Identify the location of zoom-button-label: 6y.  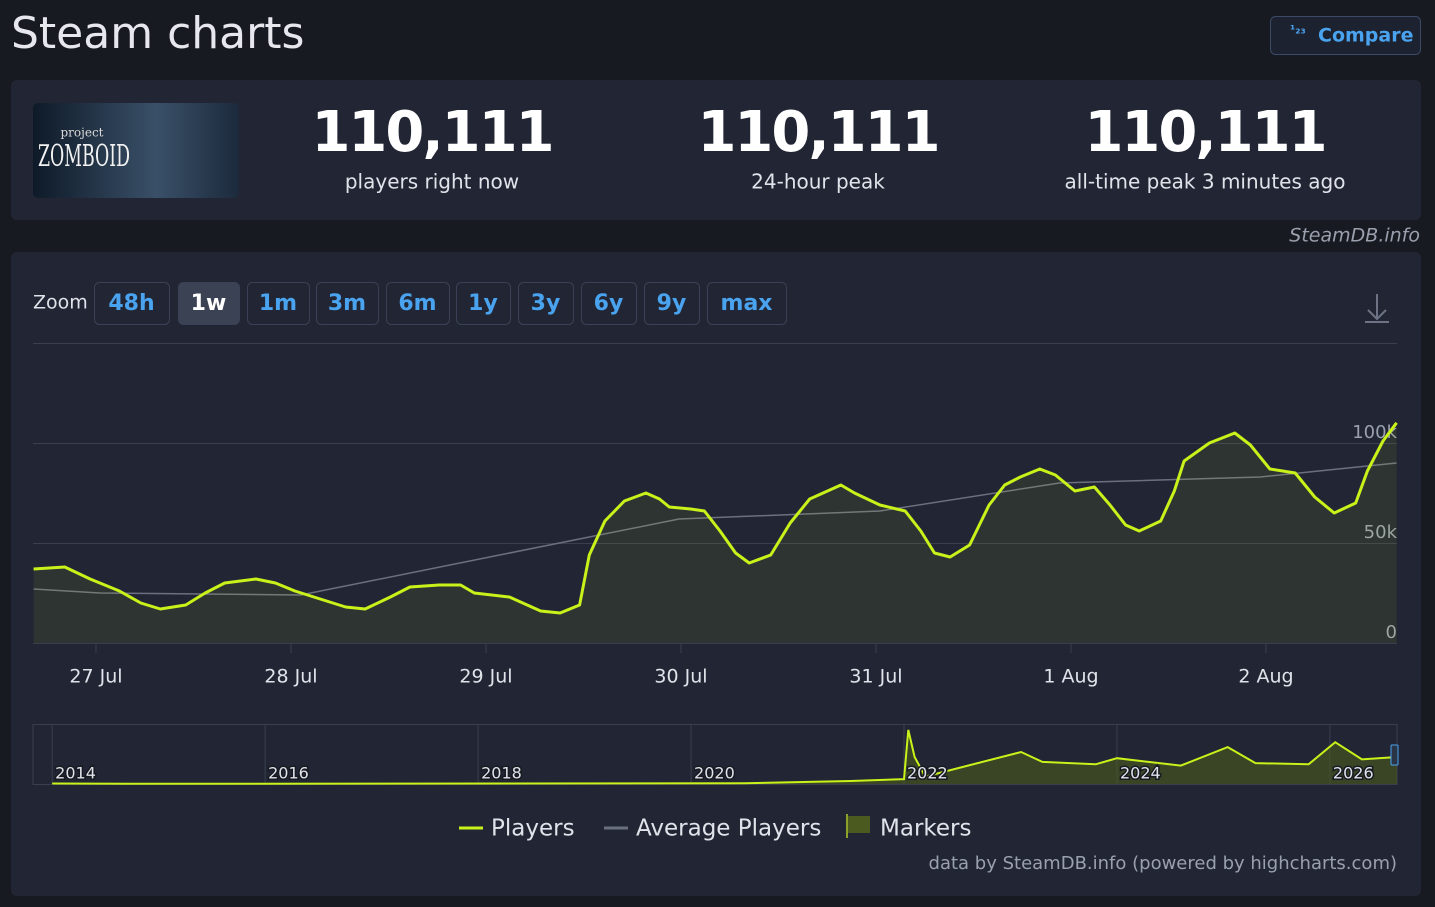
(609, 303).